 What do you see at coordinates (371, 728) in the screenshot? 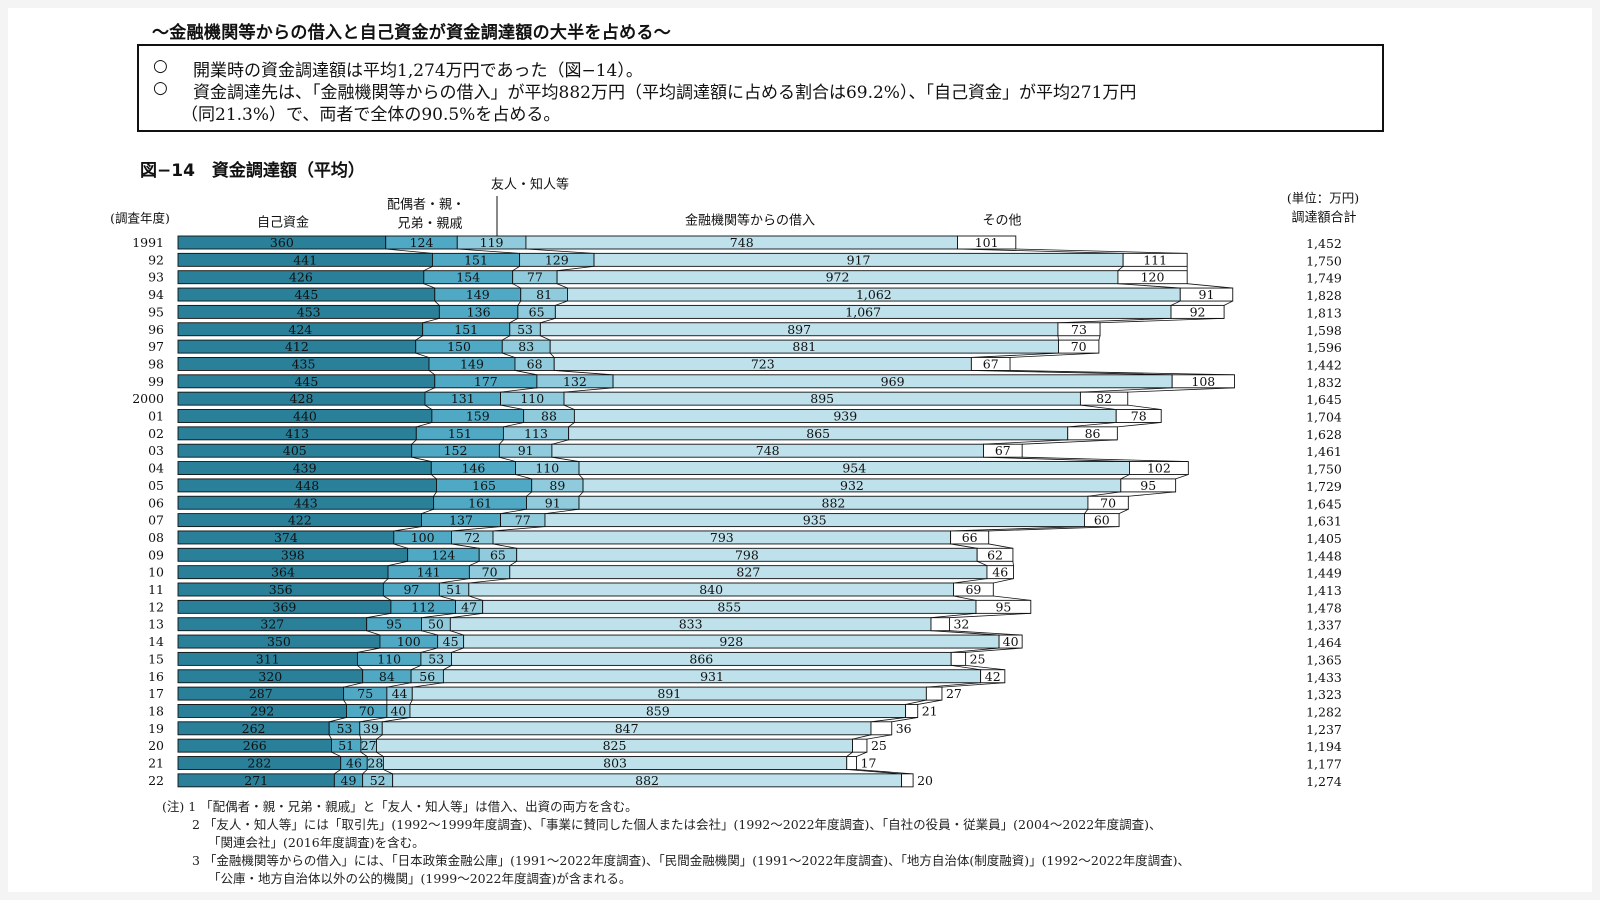
I see `data-label: 39` at bounding box center [371, 728].